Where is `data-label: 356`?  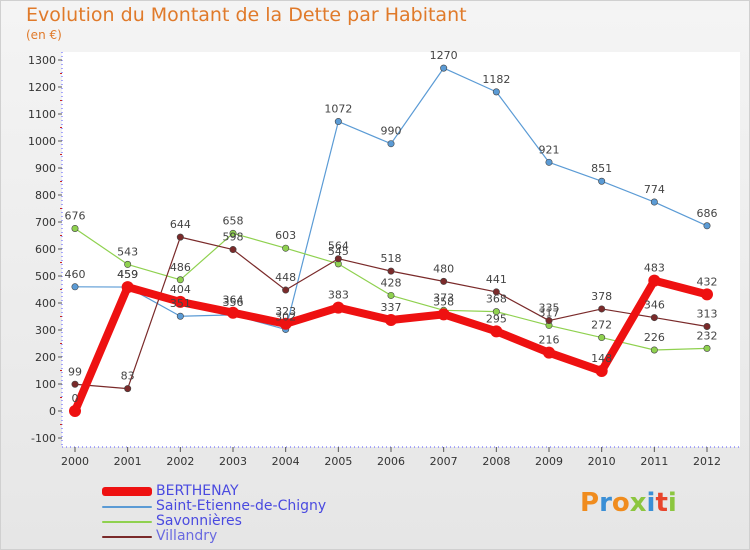
data-label: 356 is located at coordinates (233, 302).